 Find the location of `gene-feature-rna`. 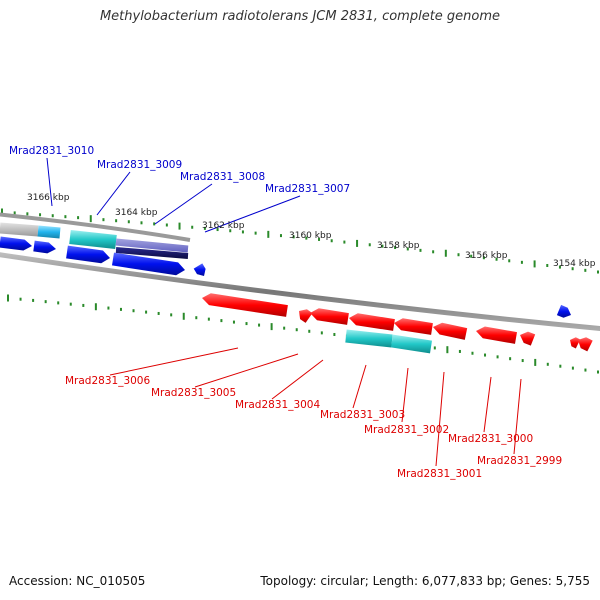

gene-feature-rna is located at coordinates (93, 239).